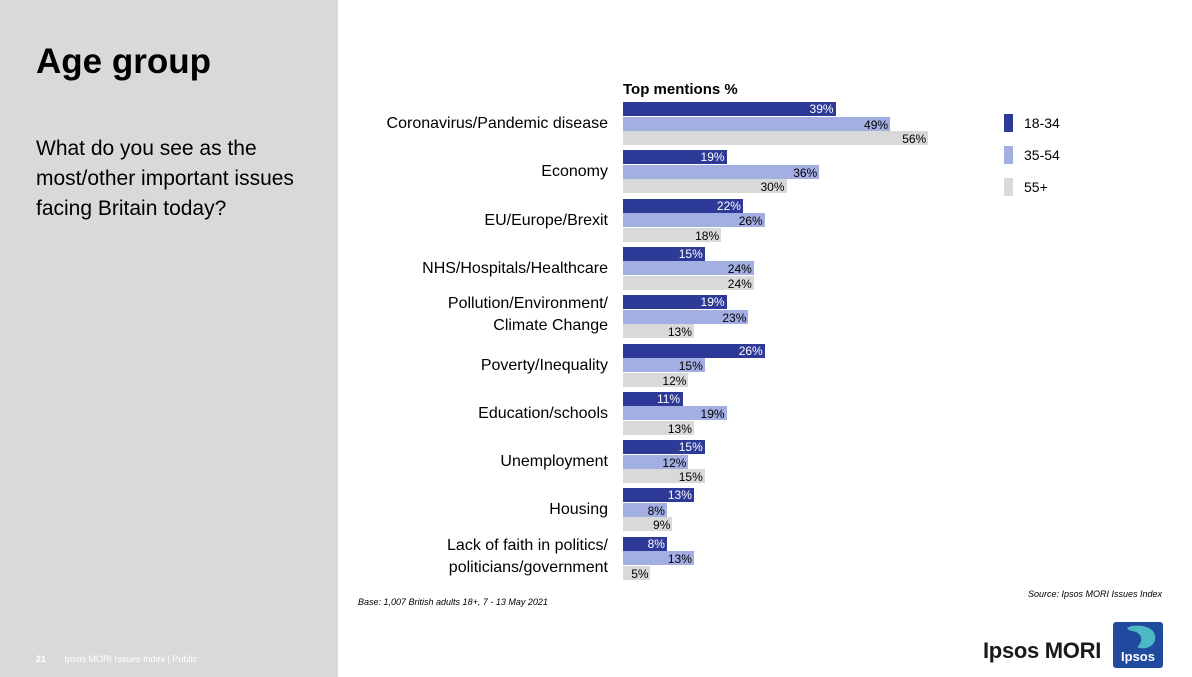 The image size is (1192, 677). What do you see at coordinates (728, 205) in the screenshot?
I see `data-label: 22%` at bounding box center [728, 205].